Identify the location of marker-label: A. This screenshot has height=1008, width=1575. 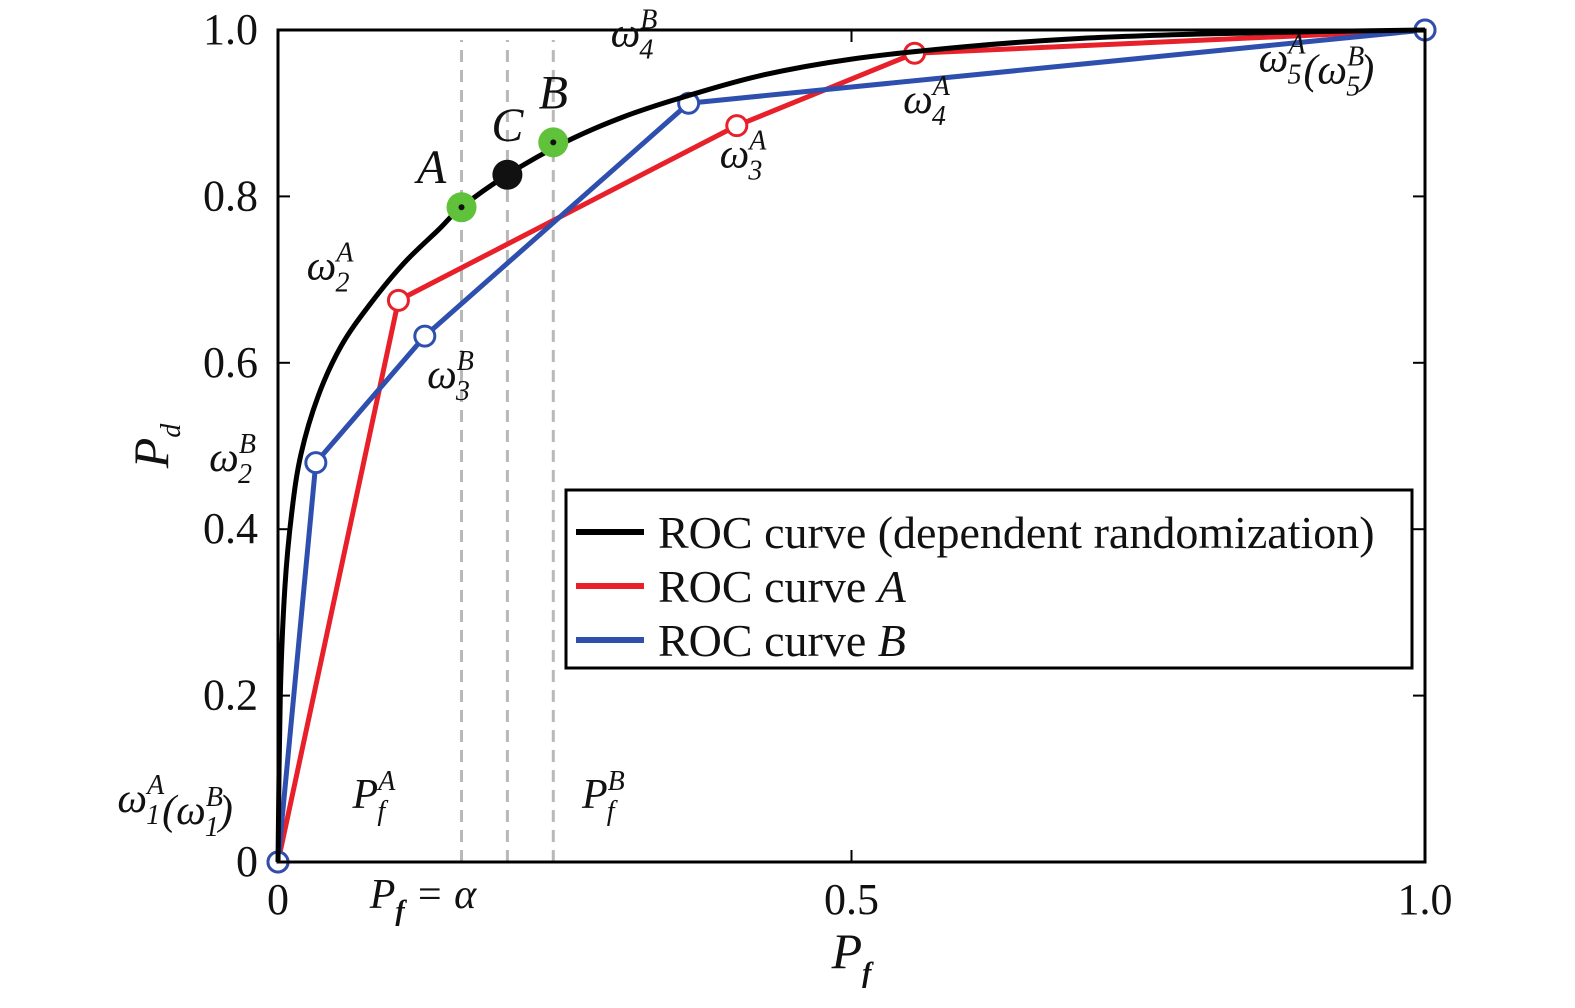
(430, 167).